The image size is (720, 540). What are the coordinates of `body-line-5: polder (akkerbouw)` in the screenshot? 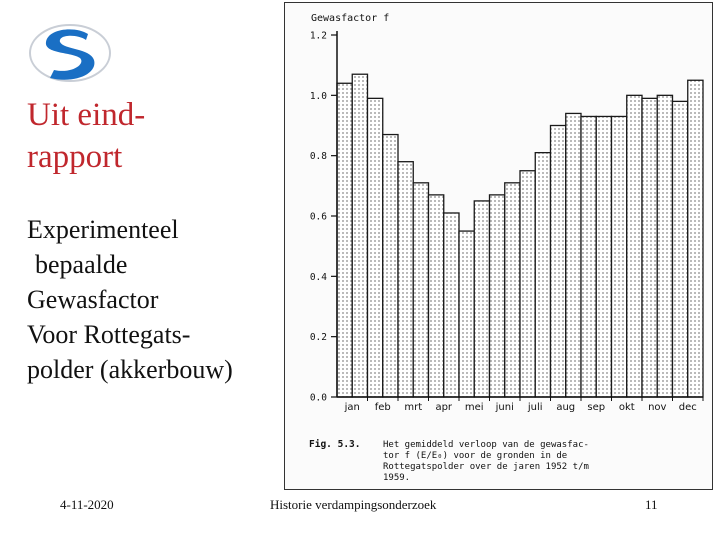 It's located at (130, 369).